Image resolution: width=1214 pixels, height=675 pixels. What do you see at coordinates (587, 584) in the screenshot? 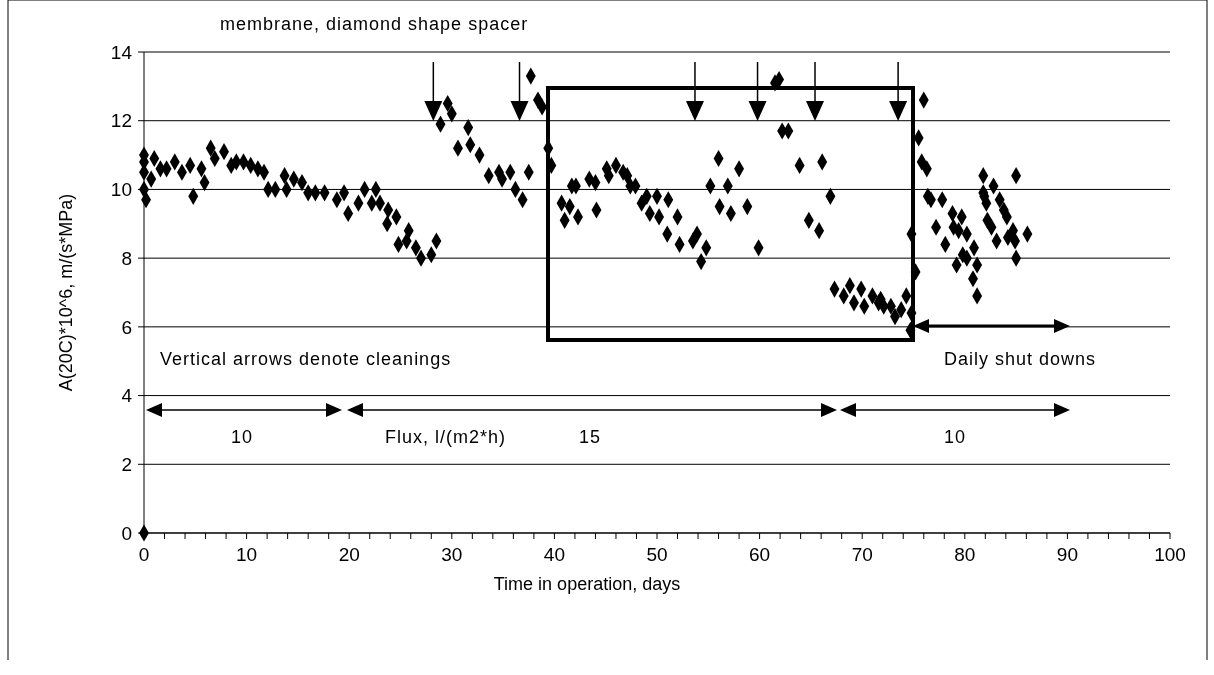
I see `x-axis-title: Time in operation, days` at bounding box center [587, 584].